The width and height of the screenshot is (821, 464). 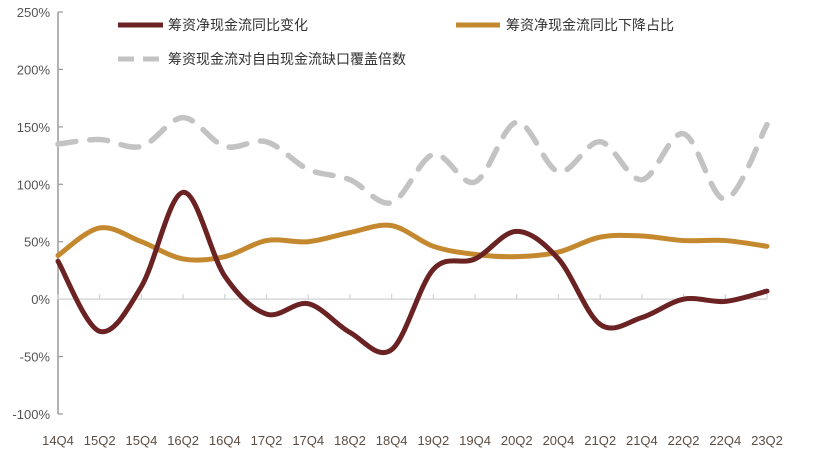 What do you see at coordinates (100, 440) in the screenshot?
I see `x-tick-label: 15Q2` at bounding box center [100, 440].